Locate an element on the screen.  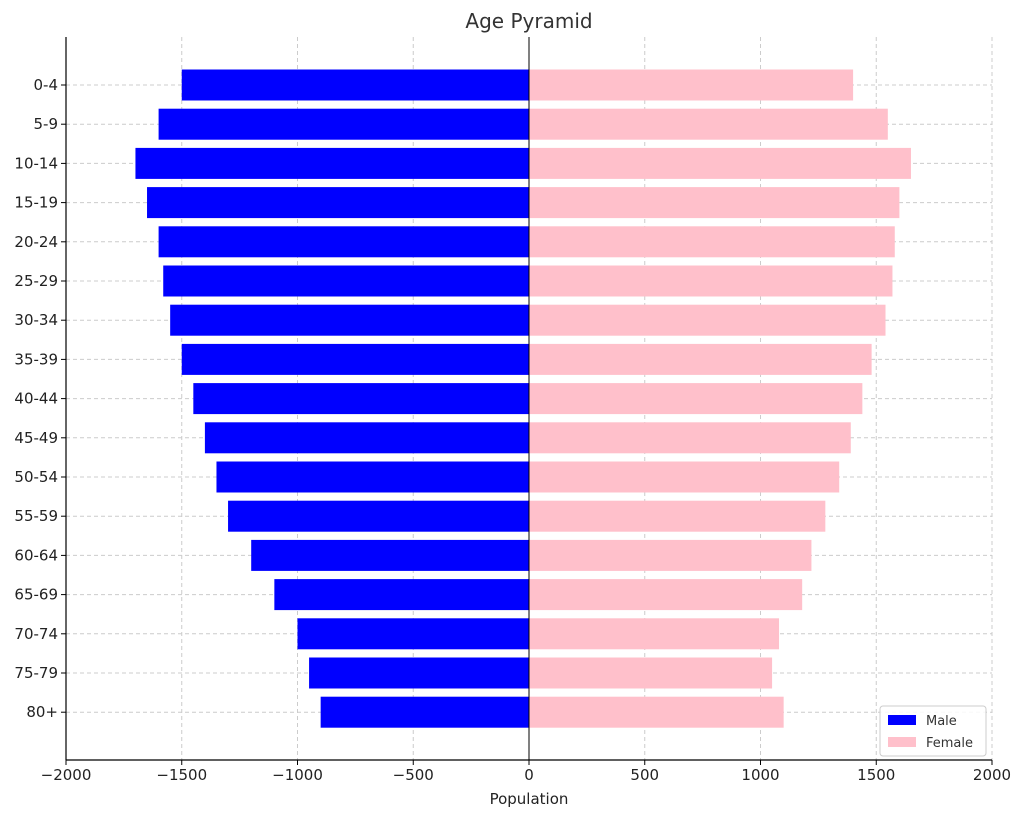
x-tick-label-7: 1500 is located at coordinates (876, 775).